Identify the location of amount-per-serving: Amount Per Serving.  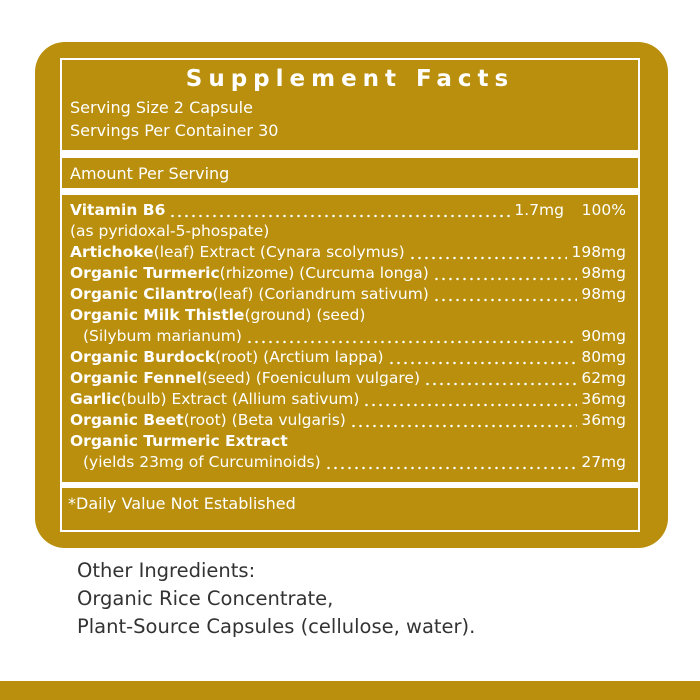
(150, 173).